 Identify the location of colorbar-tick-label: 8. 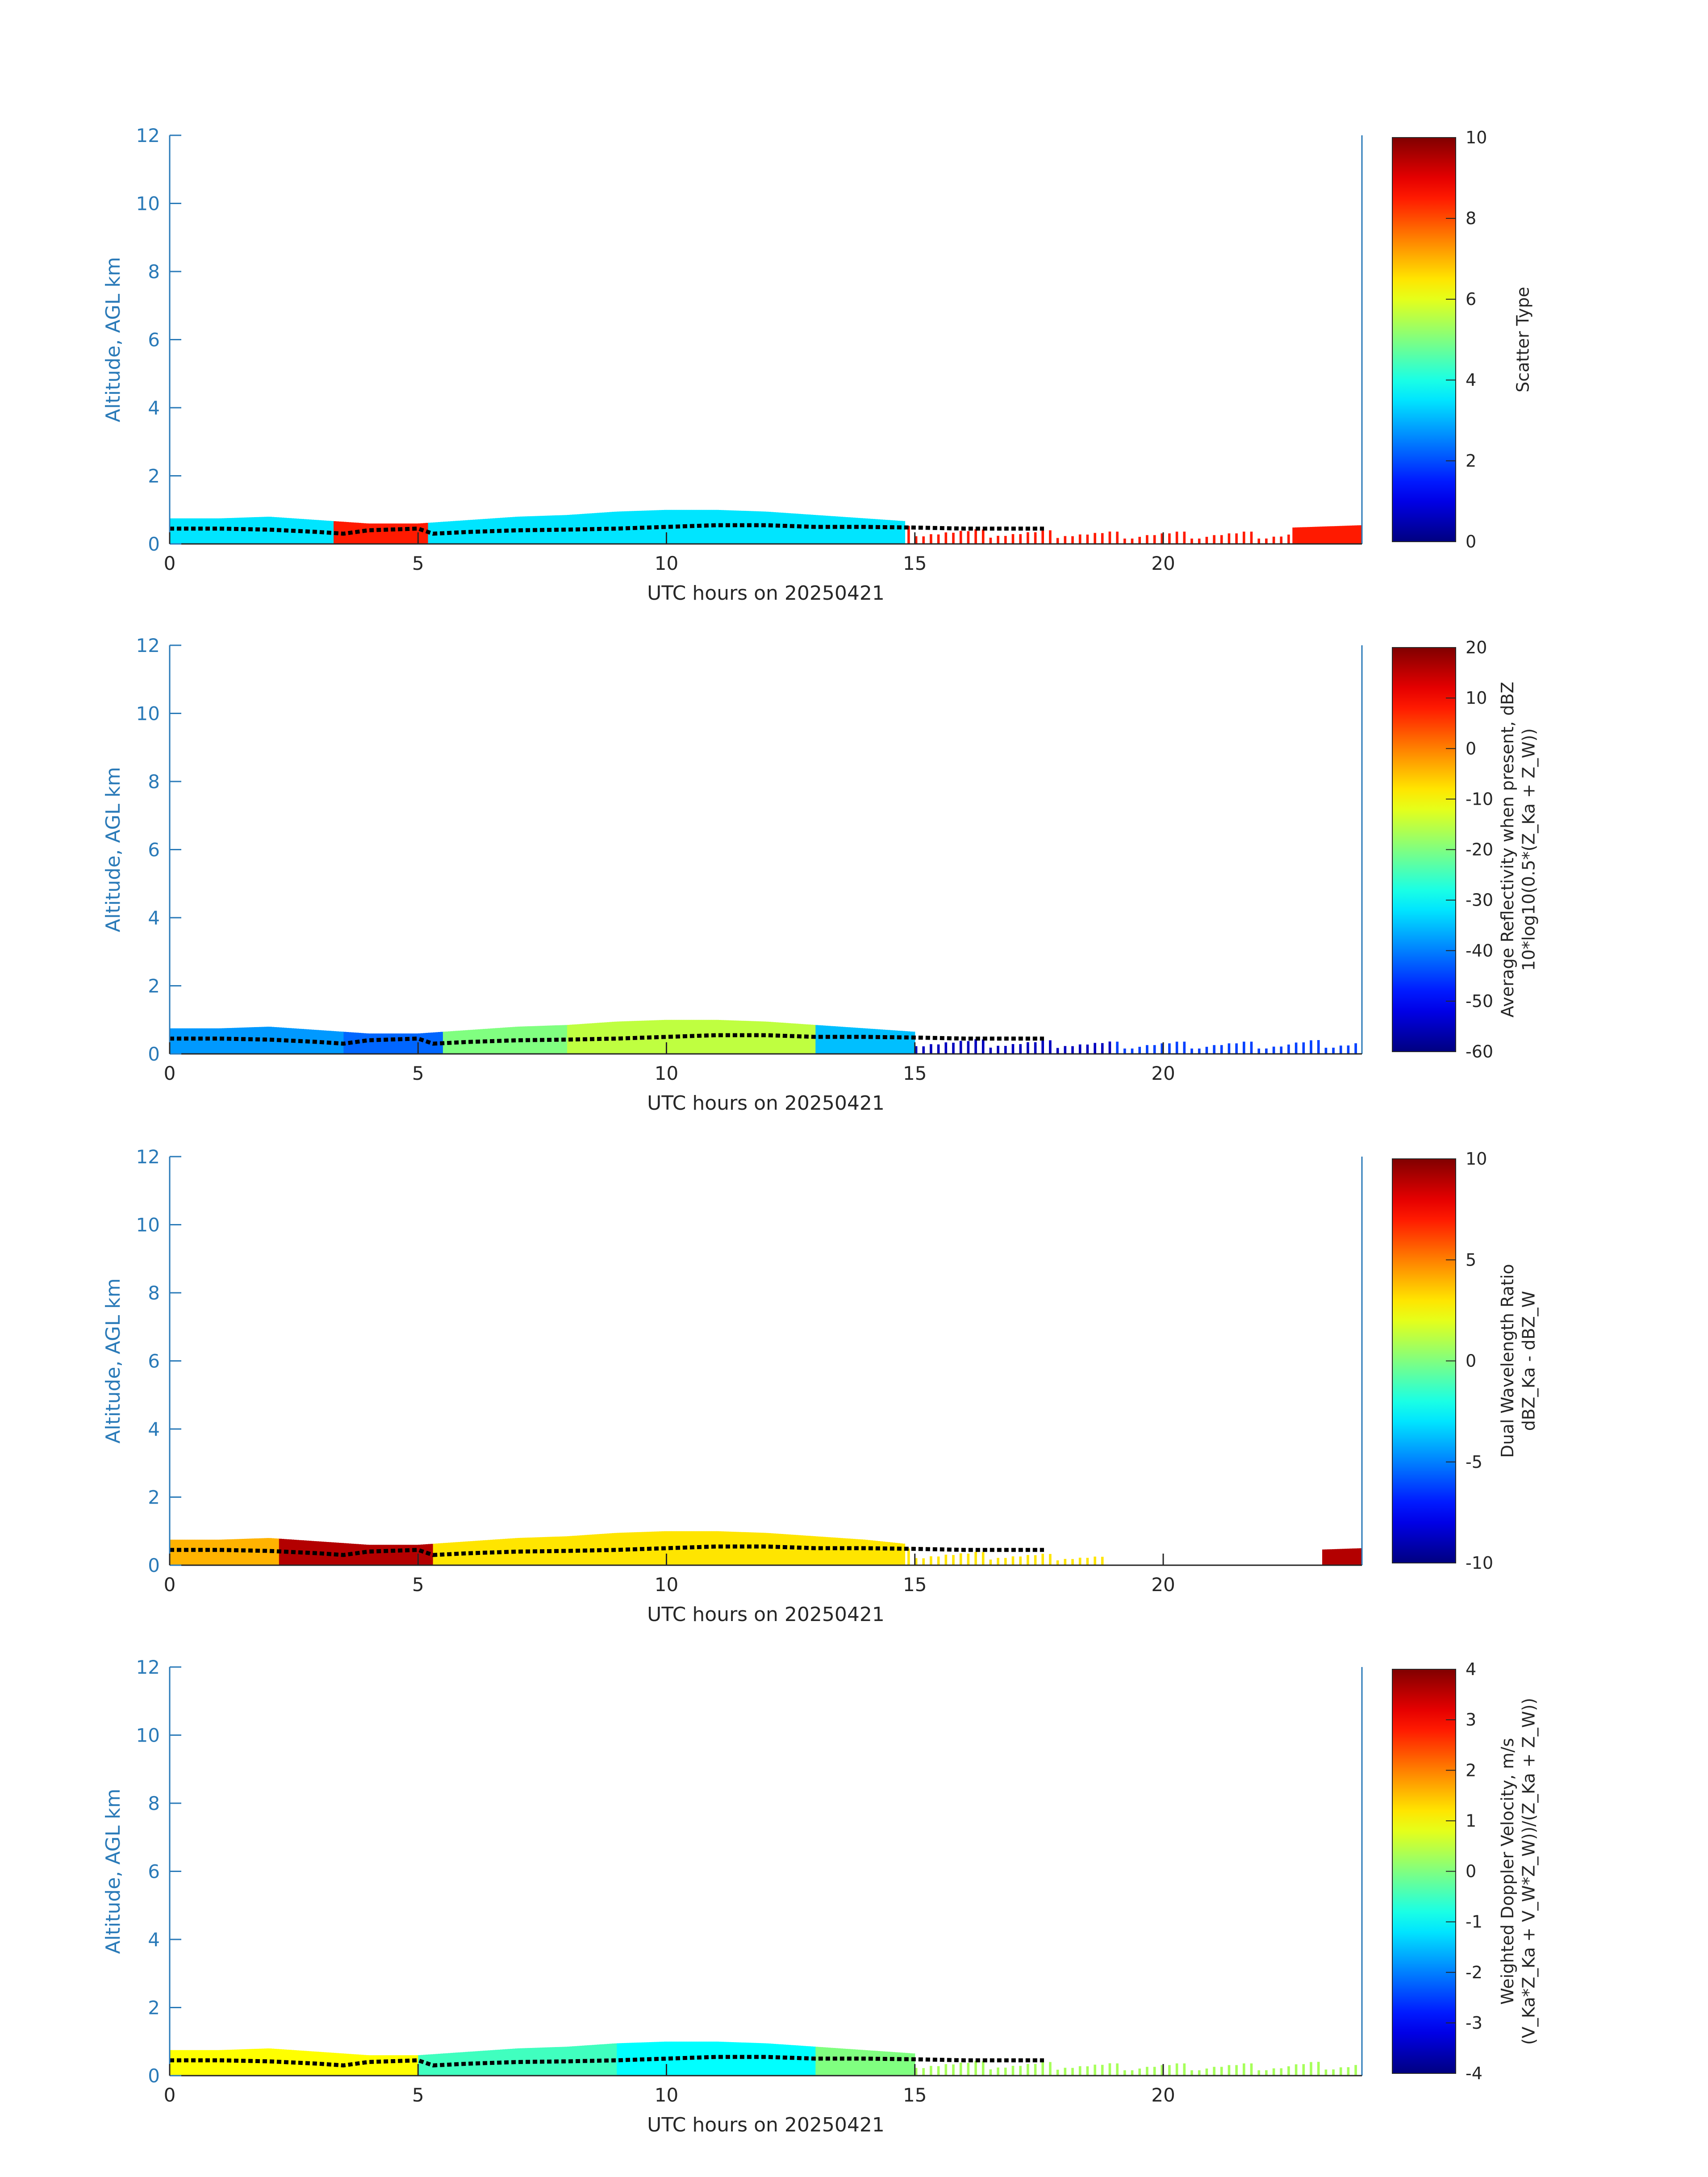
(1471, 218).